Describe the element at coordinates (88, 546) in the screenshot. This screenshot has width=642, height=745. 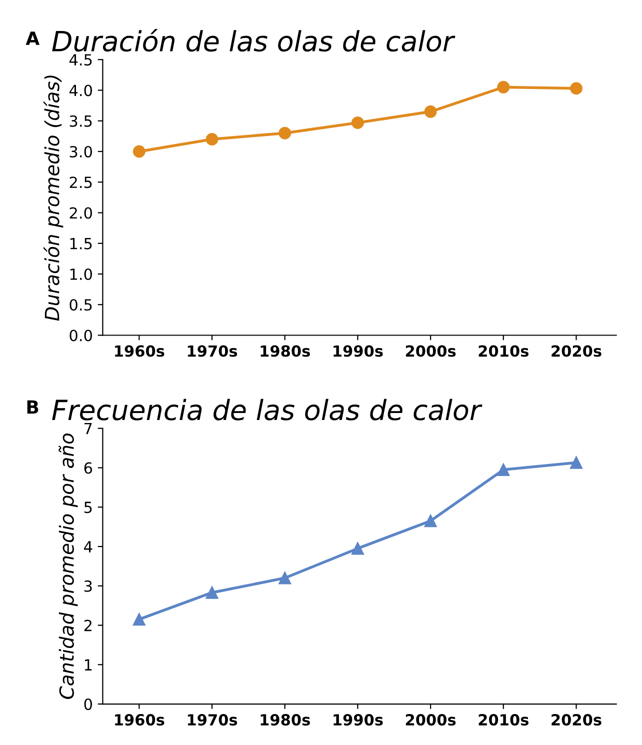
I see `y-tick-label: 4` at that location.